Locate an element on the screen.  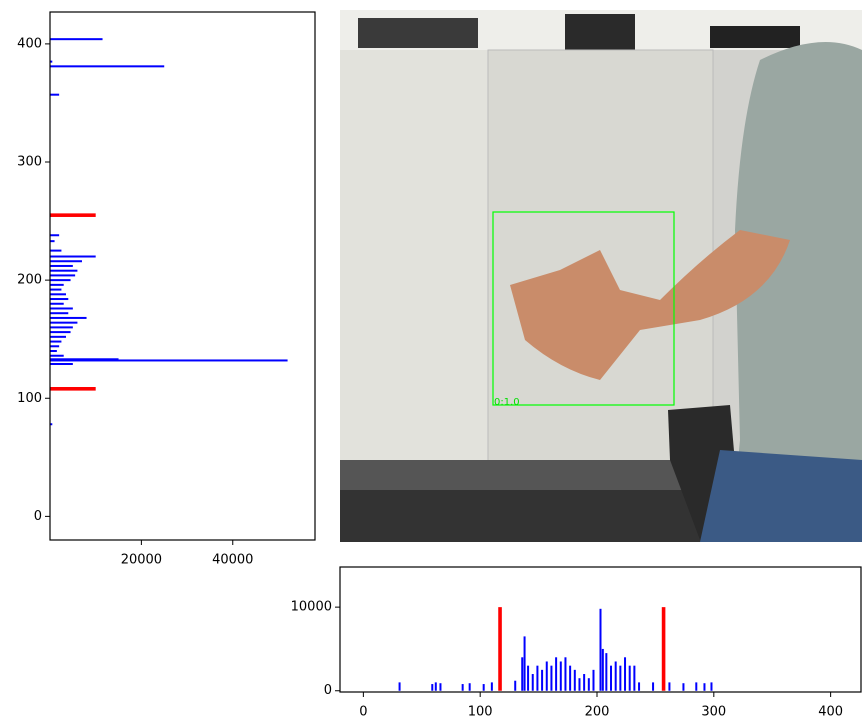
y-tick-label: 400 is located at coordinates (29, 43).